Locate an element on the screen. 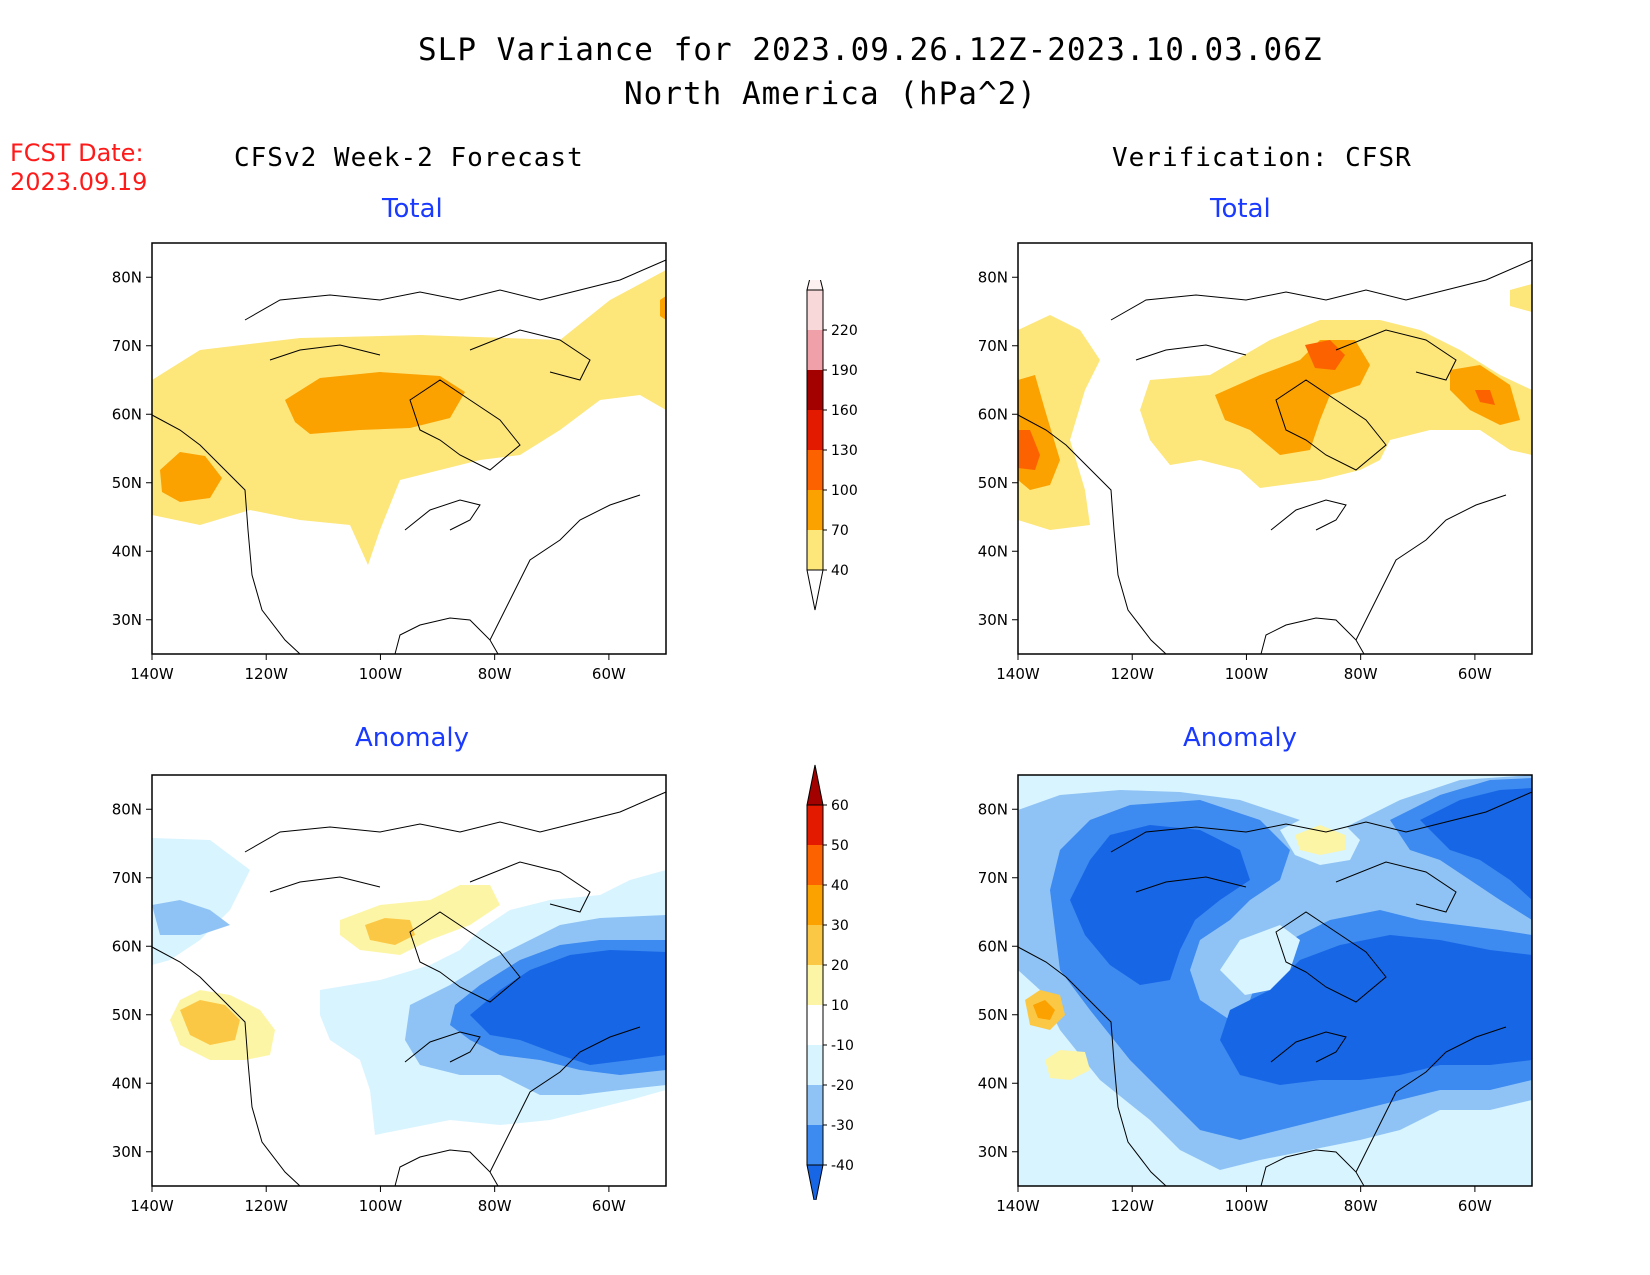  colorbar-label: 10 is located at coordinates (840, 1006).